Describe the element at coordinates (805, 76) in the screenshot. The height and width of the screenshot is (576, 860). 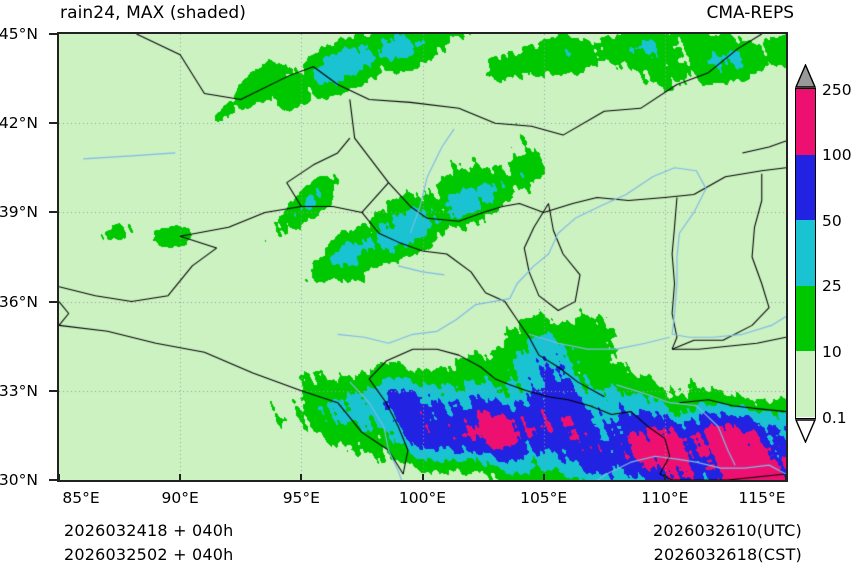
I see `colorbar-over-arrow-icon` at that location.